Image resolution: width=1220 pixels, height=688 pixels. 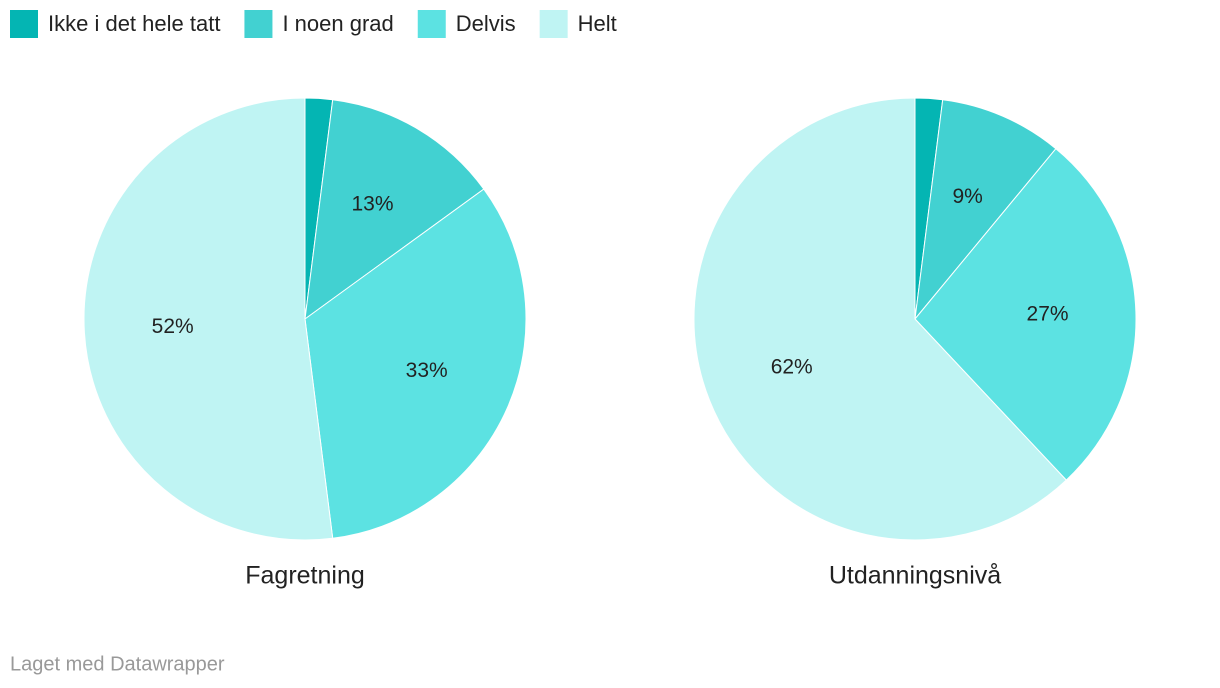 I want to click on legend-label: Delvis, so click(x=486, y=23).